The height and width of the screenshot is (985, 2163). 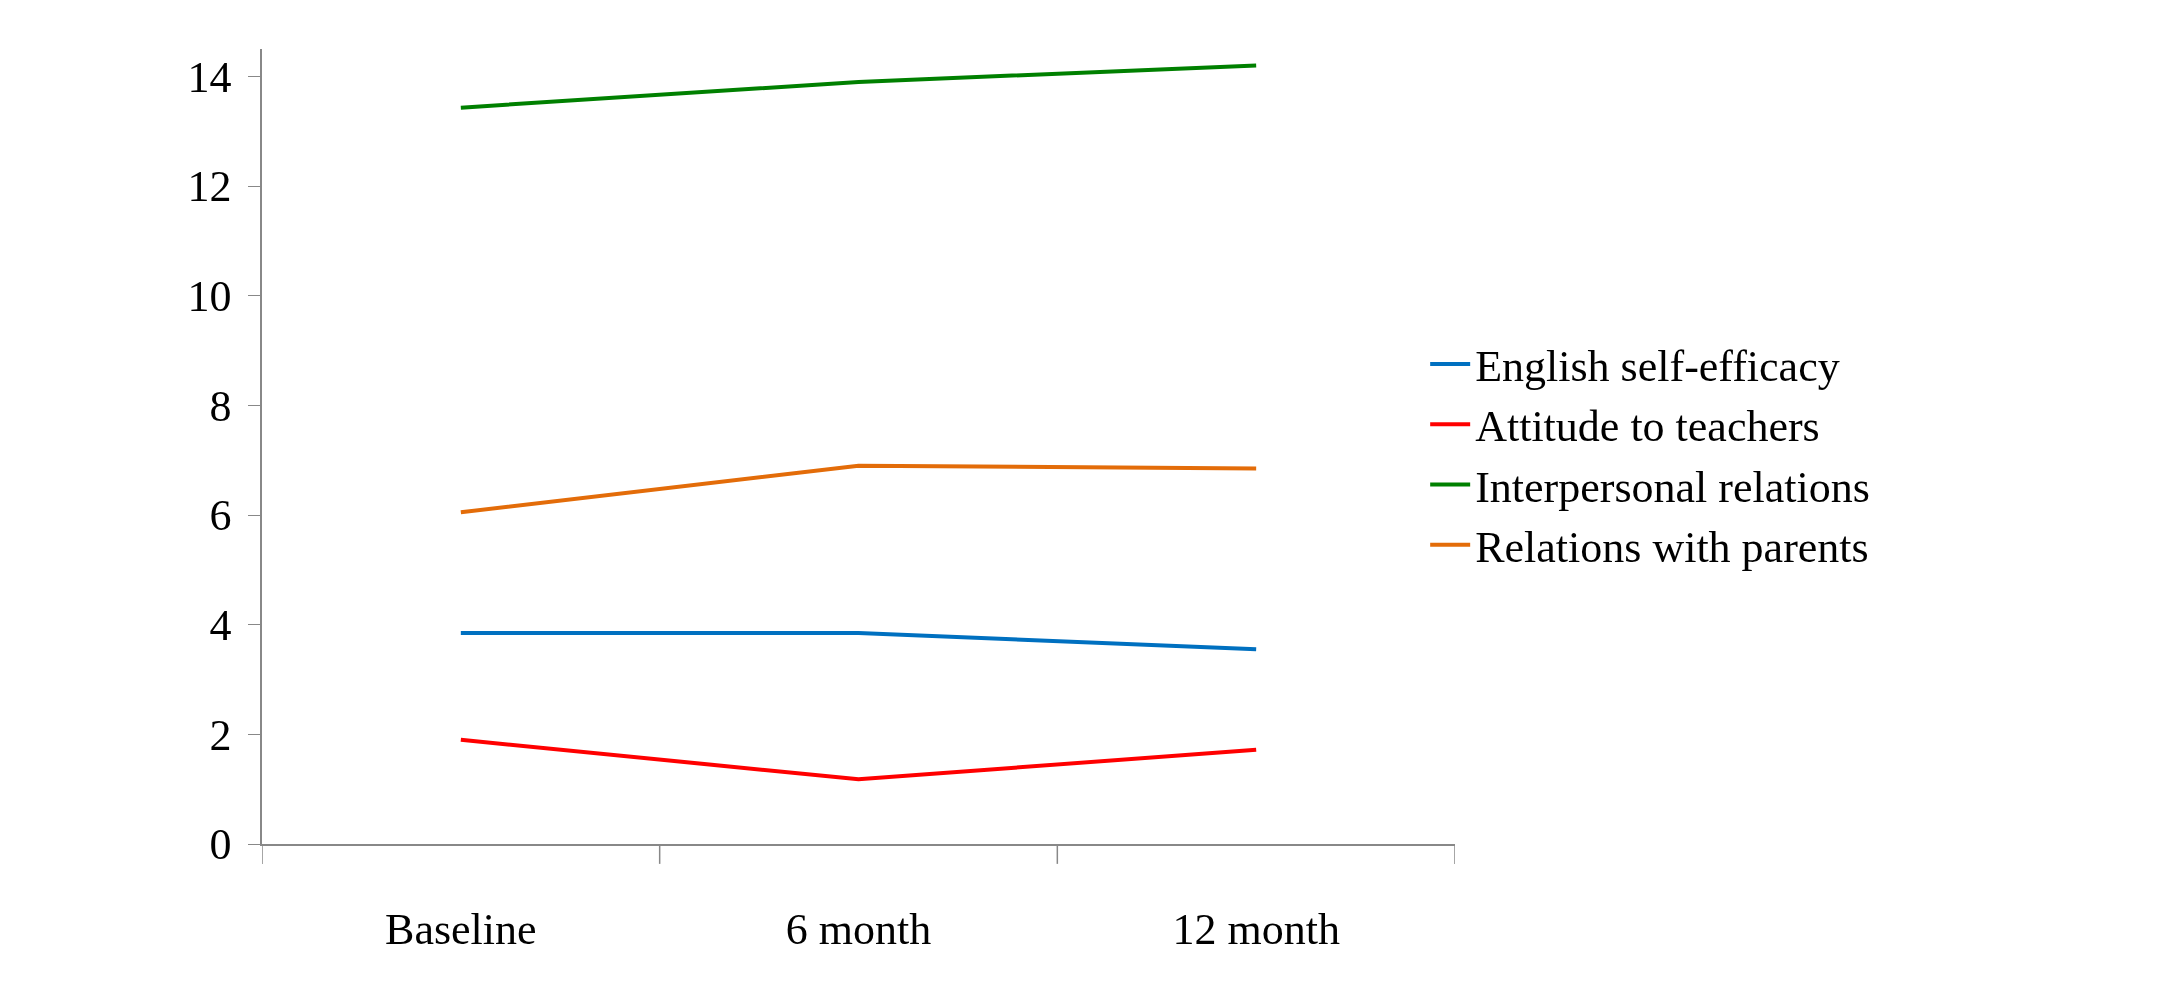 I want to click on y-tick-label: 14, so click(x=209, y=77).